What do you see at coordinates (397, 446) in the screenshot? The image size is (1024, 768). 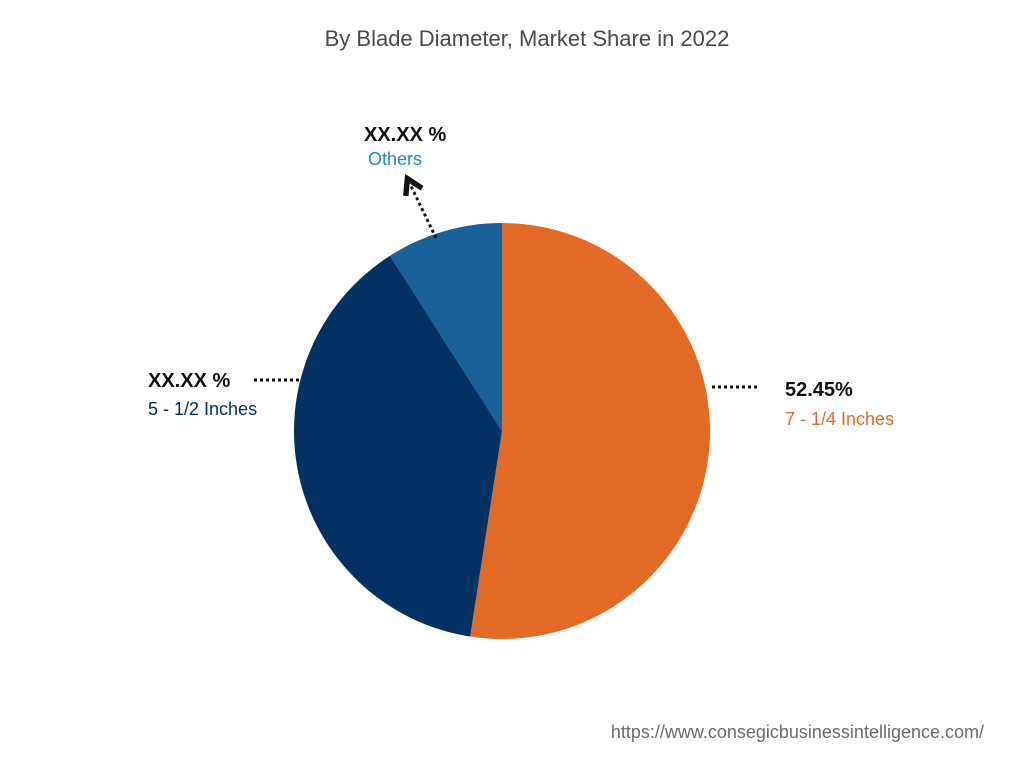 I see `slice-5-1-2-inches` at bounding box center [397, 446].